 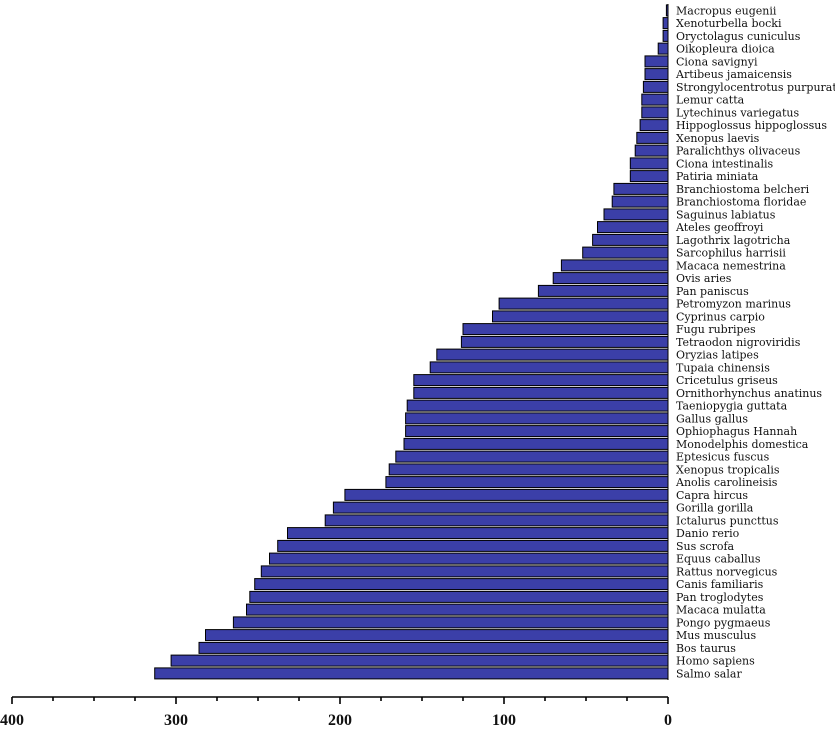 What do you see at coordinates (738, 36) in the screenshot?
I see `category-label: Oryctolagus cuniculus` at bounding box center [738, 36].